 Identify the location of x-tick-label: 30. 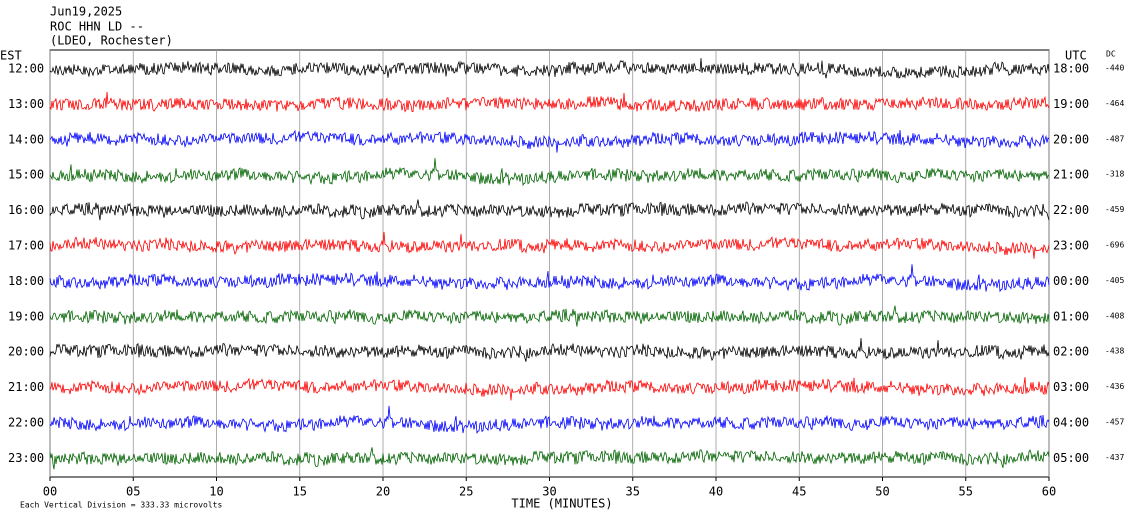
(549, 492).